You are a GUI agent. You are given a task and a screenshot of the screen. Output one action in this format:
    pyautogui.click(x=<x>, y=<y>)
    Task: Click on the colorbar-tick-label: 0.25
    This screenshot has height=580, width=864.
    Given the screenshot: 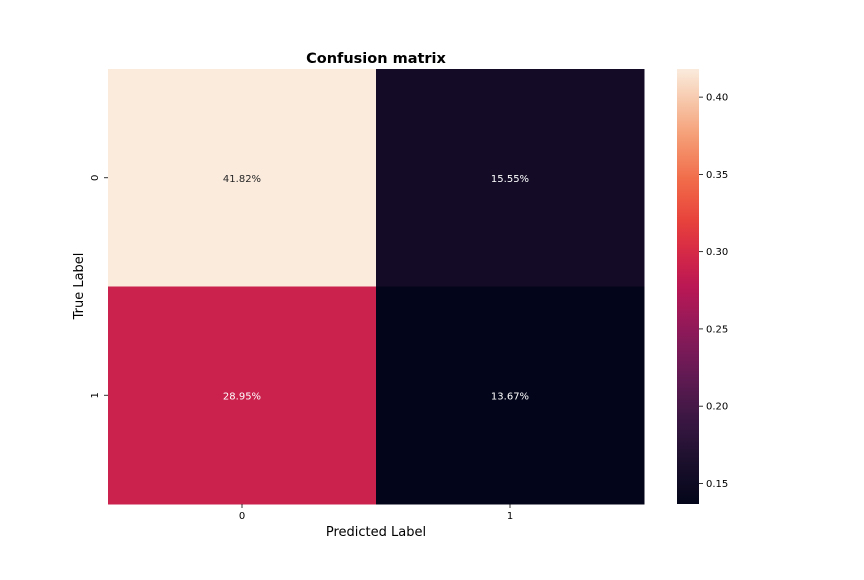 What is the action you would take?
    pyautogui.click(x=717, y=329)
    